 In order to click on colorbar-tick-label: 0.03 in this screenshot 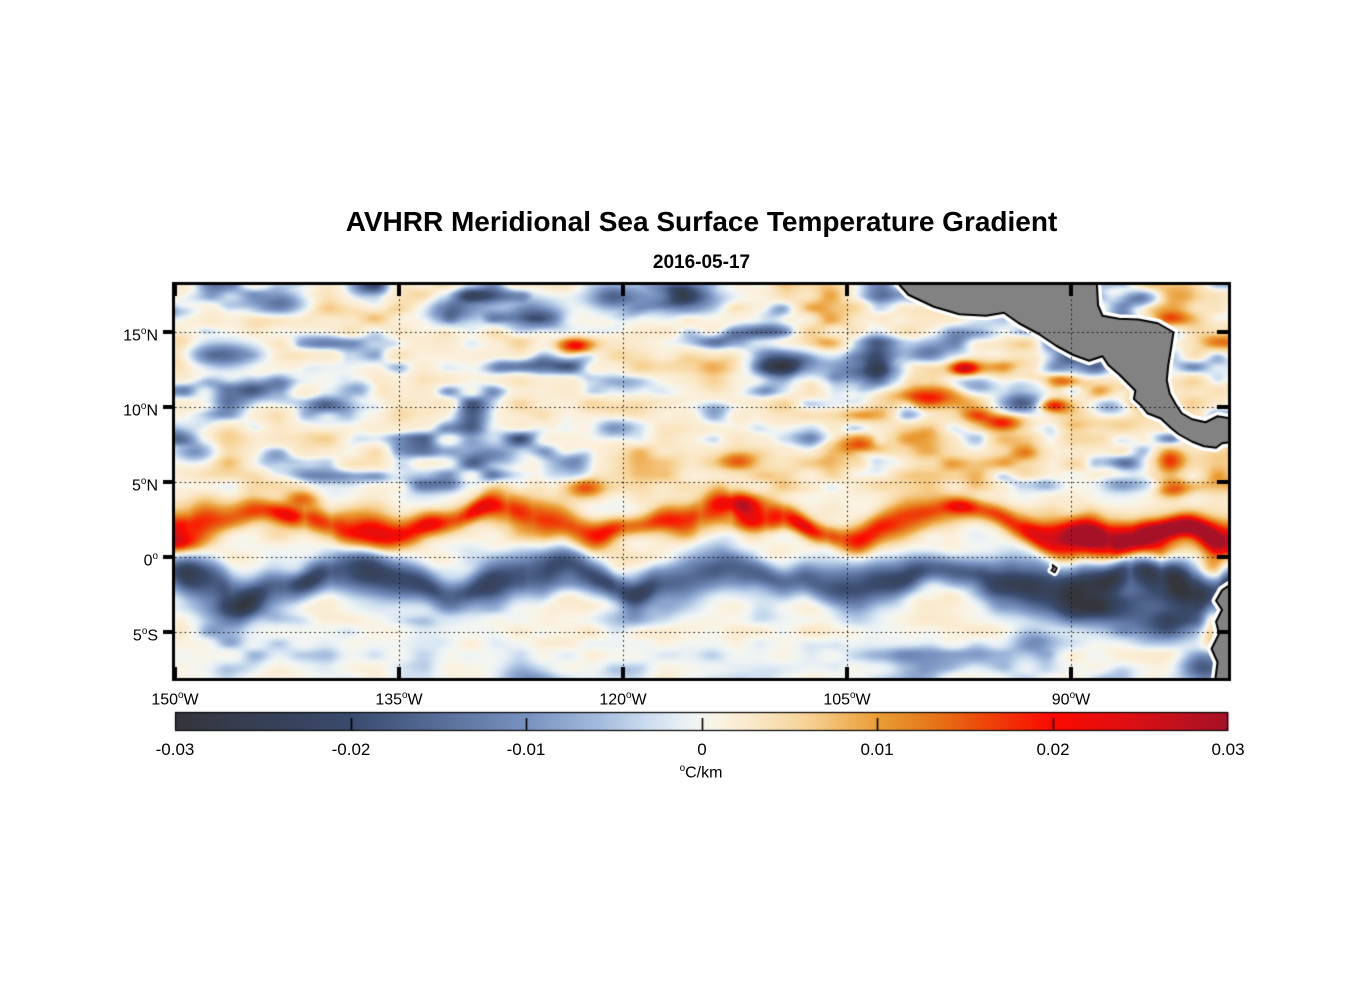, I will do `click(1228, 749)`.